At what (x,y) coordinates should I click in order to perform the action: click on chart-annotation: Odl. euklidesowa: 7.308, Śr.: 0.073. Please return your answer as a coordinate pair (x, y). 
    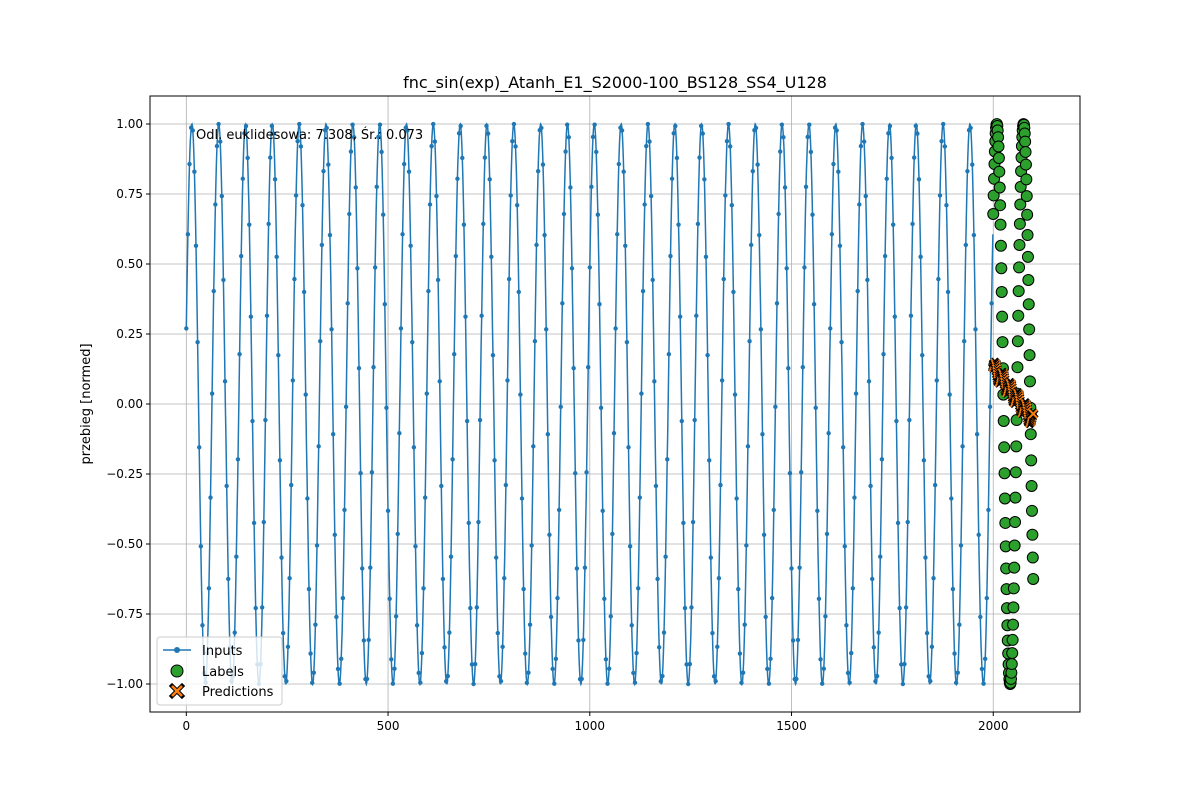
    Looking at the image, I should click on (309, 135).